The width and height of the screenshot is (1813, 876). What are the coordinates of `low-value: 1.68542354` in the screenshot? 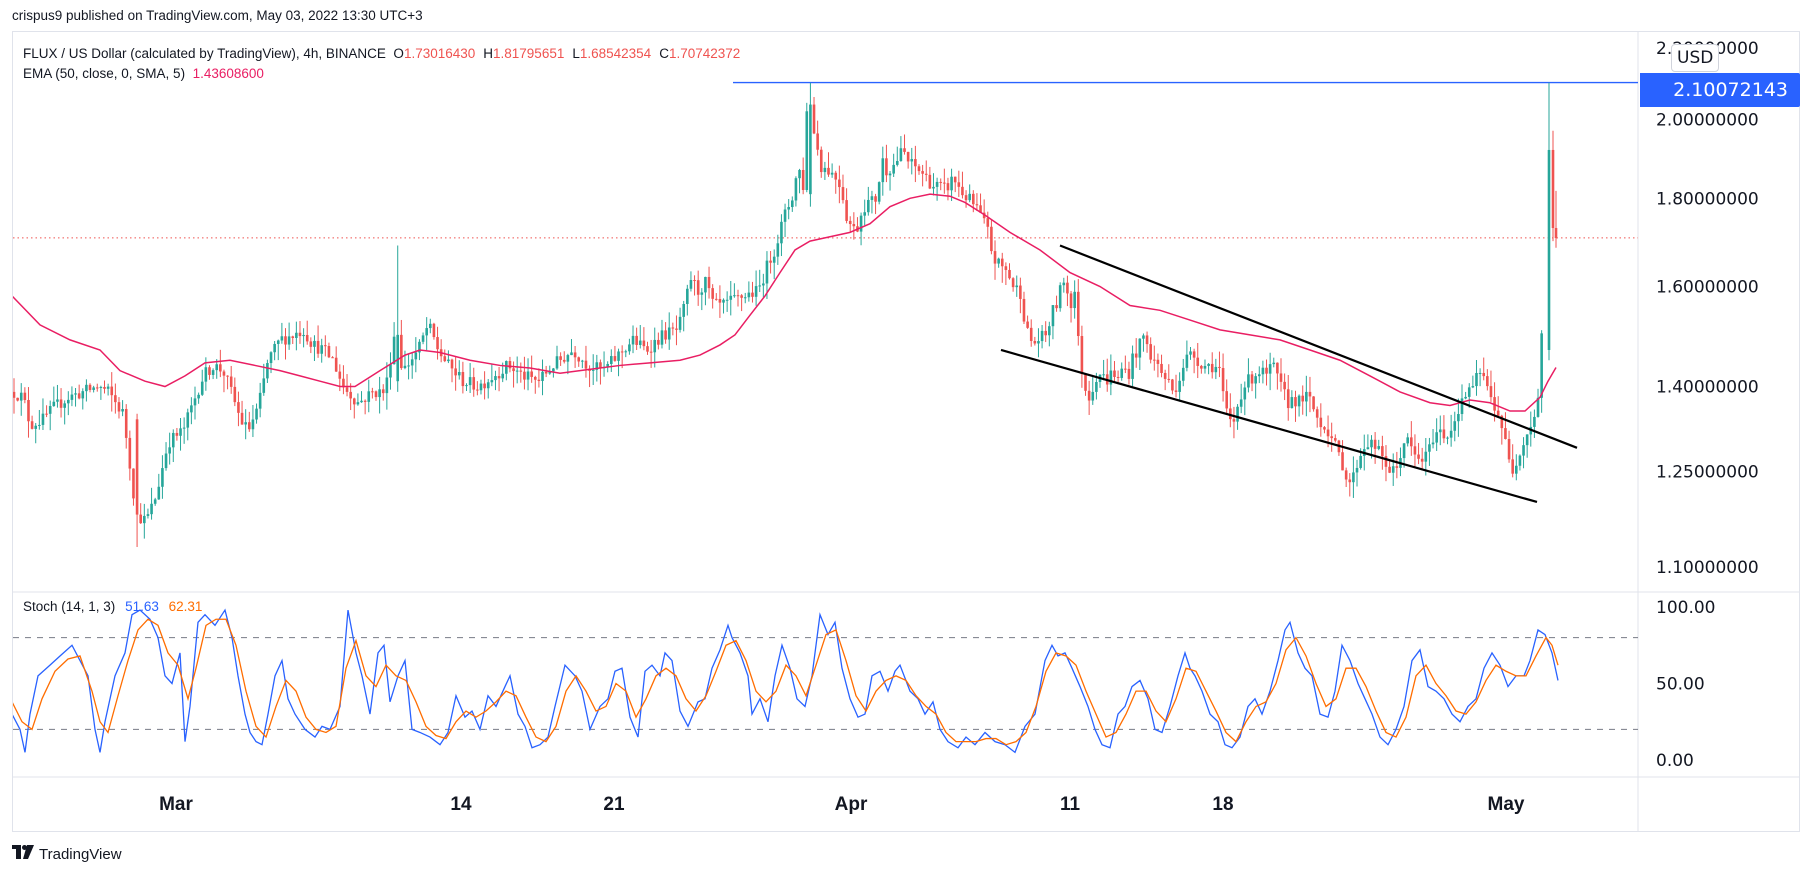 It's located at (615, 53).